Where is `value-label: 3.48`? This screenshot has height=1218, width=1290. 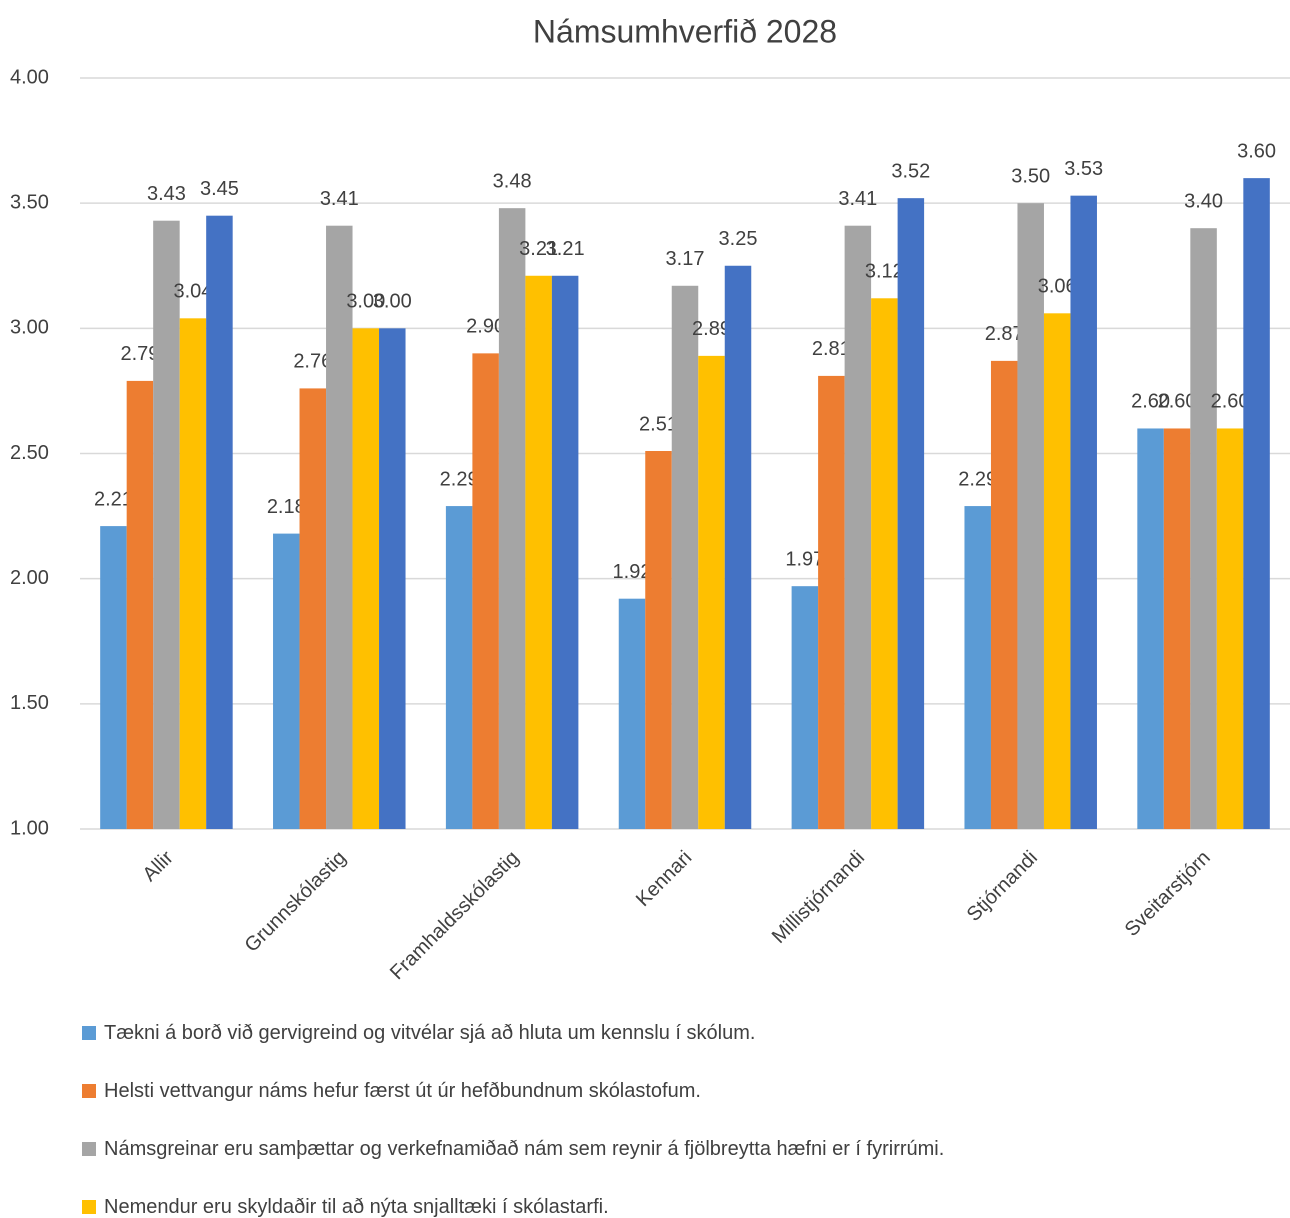 value-label: 3.48 is located at coordinates (512, 181).